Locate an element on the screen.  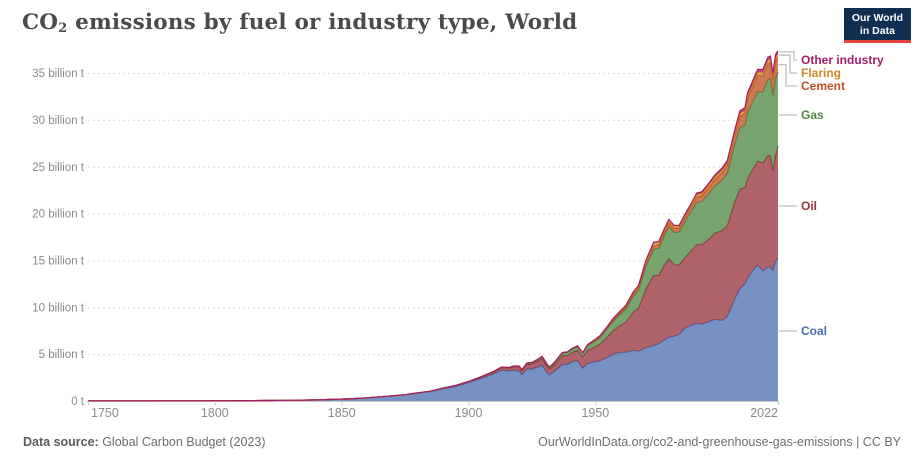
axis-ticks is located at coordinates (433, 403).